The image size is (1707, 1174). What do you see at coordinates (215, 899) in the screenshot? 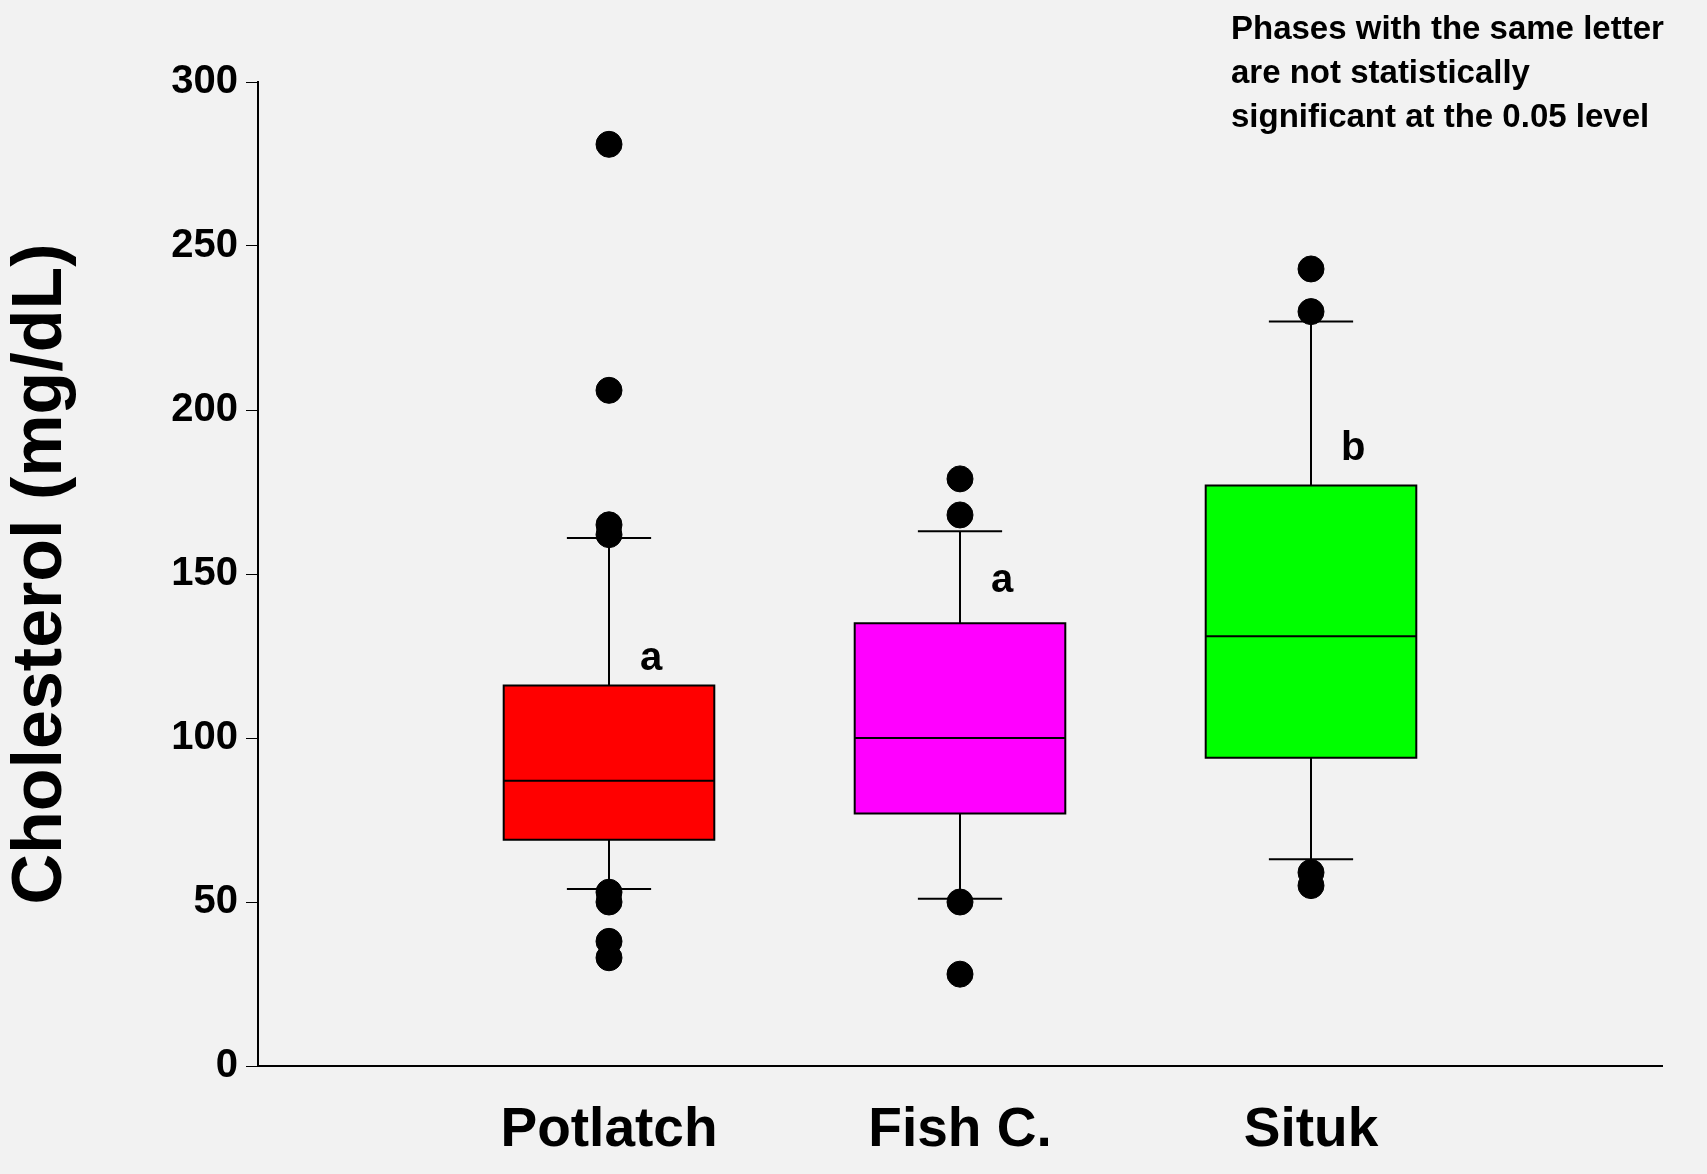
I see `y-tick-label: 50` at bounding box center [215, 899].